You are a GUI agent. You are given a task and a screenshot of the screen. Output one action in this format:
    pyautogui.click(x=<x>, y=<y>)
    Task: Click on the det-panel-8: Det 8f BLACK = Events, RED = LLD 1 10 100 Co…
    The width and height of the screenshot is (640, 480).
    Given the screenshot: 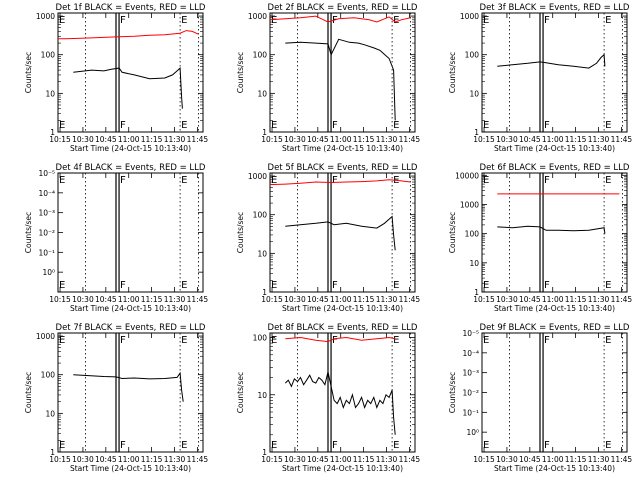 What is the action you would take?
    pyautogui.click(x=328, y=398)
    